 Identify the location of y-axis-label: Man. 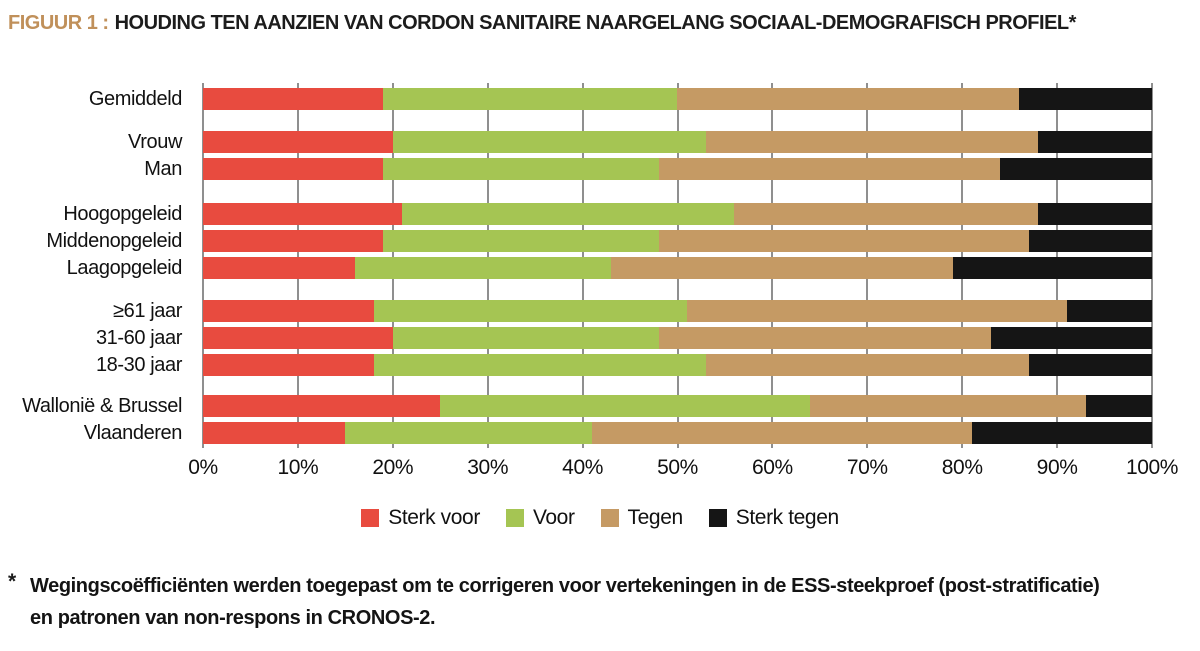
(163, 169).